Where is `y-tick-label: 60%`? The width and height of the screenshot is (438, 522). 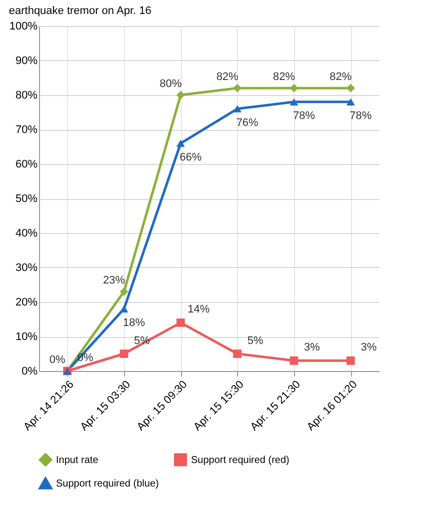
y-tick-label: 60% is located at coordinates (26, 164).